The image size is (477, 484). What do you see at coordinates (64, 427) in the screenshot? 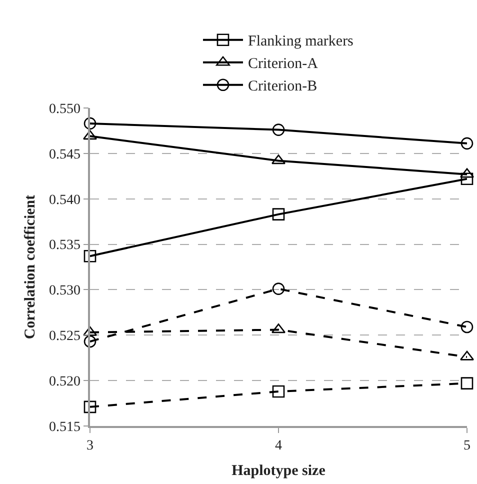
I see `y-tick-label: 0.515` at bounding box center [64, 427].